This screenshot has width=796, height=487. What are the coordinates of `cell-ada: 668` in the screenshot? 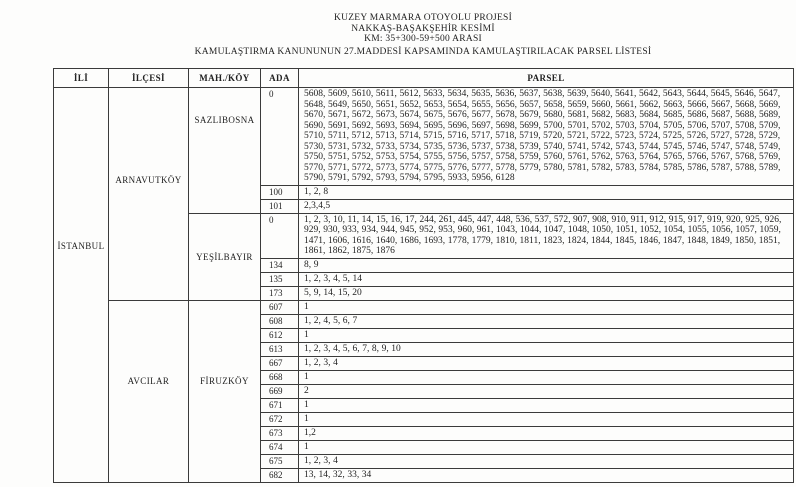 It's located at (279, 377).